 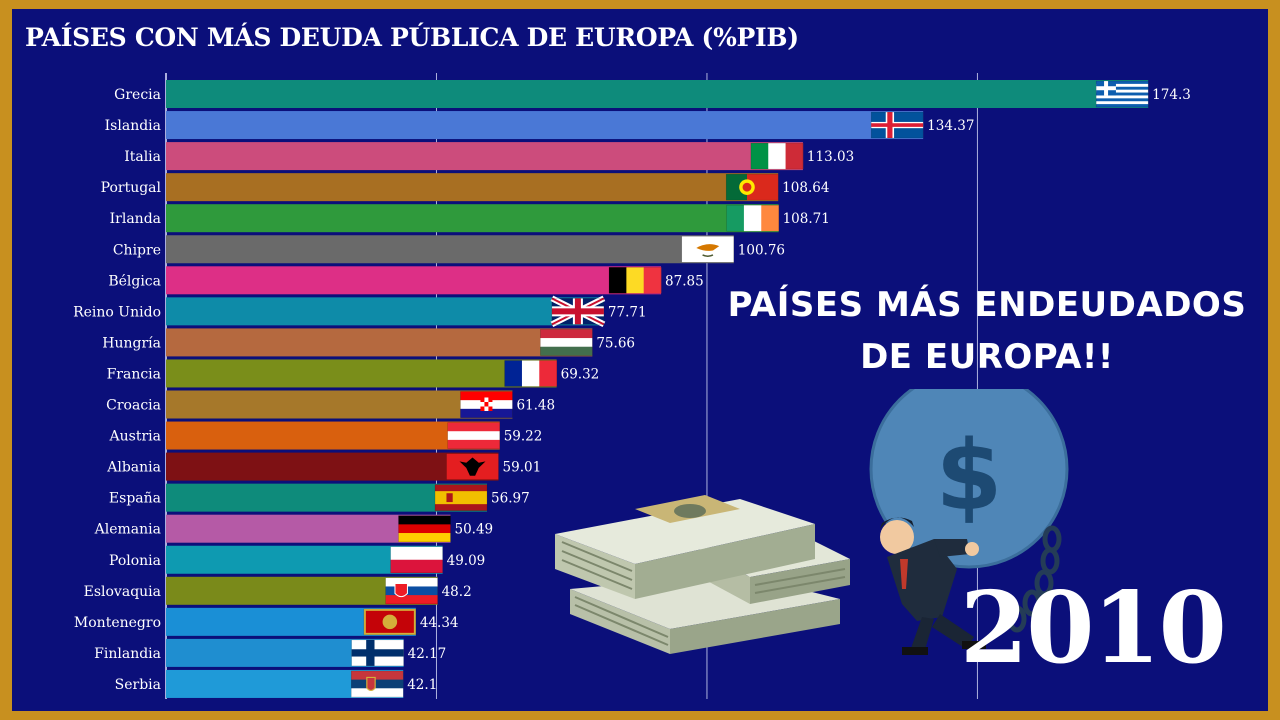 What do you see at coordinates (1034, 579) in the screenshot?
I see `chain-icon` at bounding box center [1034, 579].